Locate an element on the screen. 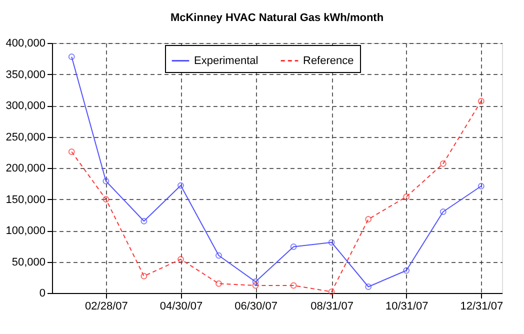  x-tick-label: 04/30/07 is located at coordinates (181, 306).